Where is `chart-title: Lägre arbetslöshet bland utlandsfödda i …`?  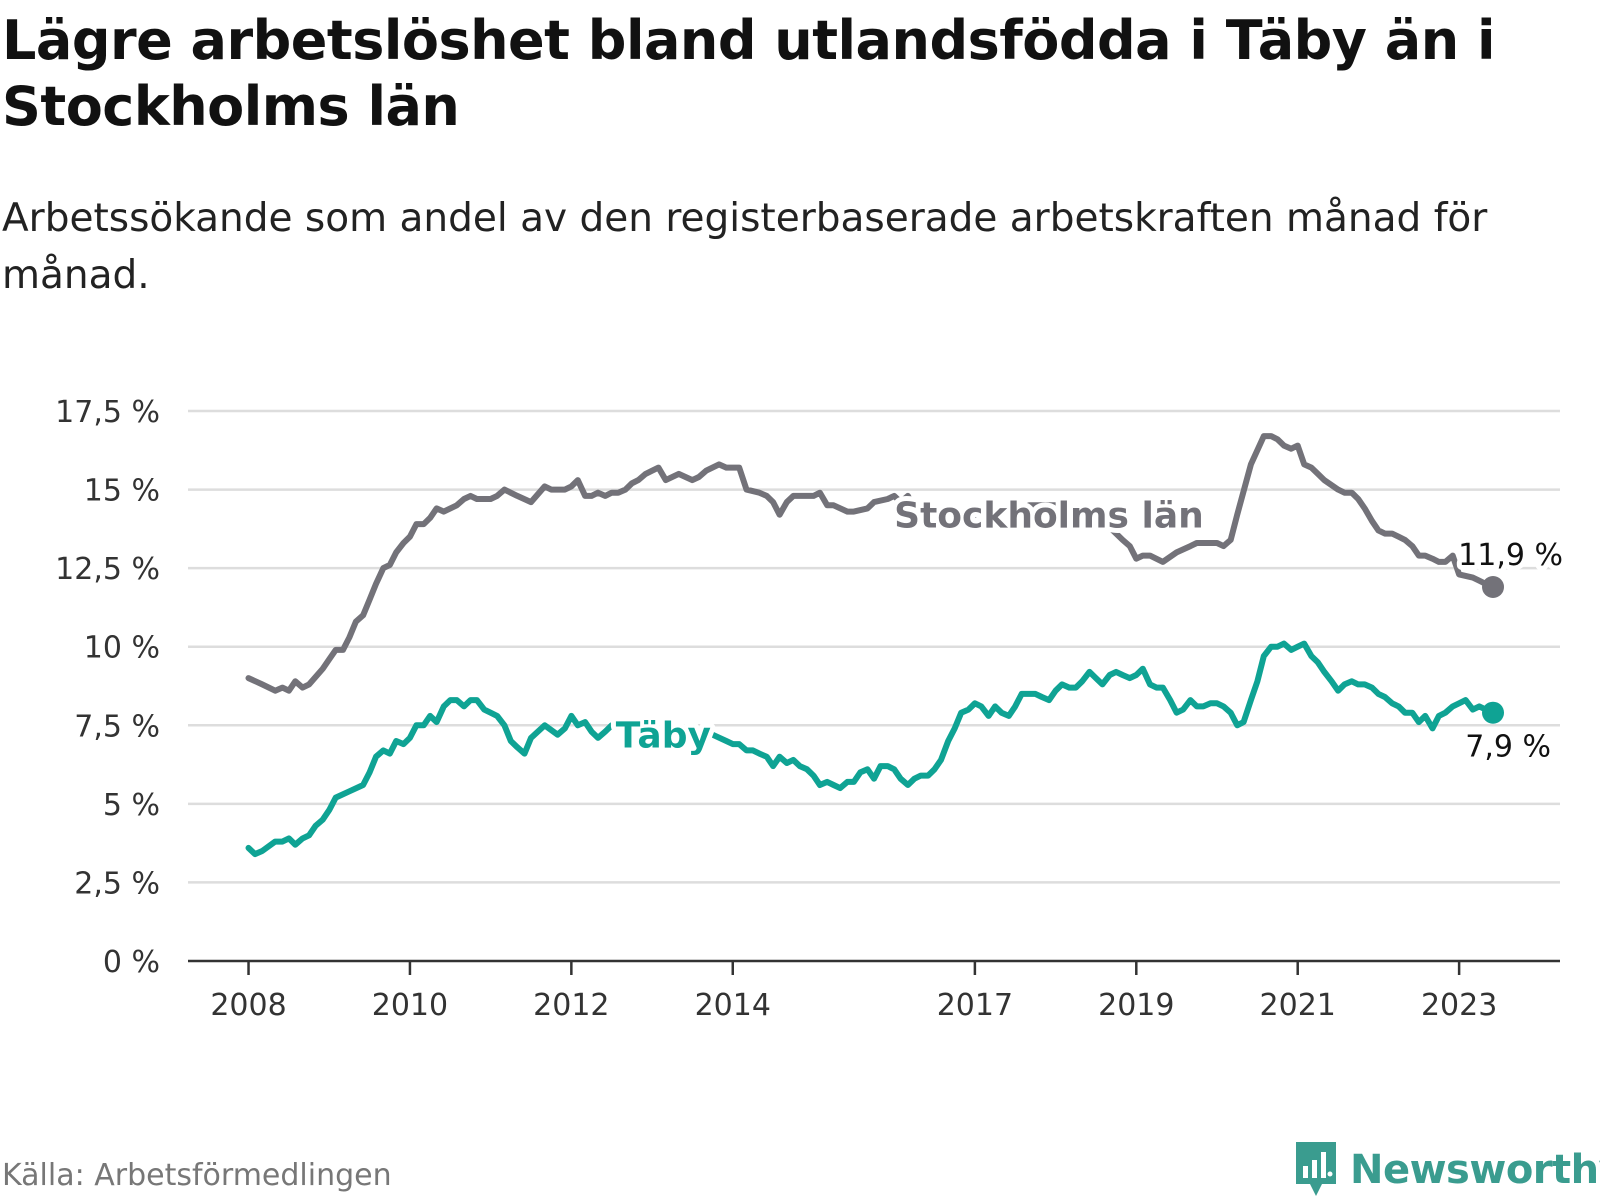
chart-title: Lägre arbetslöshet bland utlandsfödda i … is located at coordinates (748, 73).